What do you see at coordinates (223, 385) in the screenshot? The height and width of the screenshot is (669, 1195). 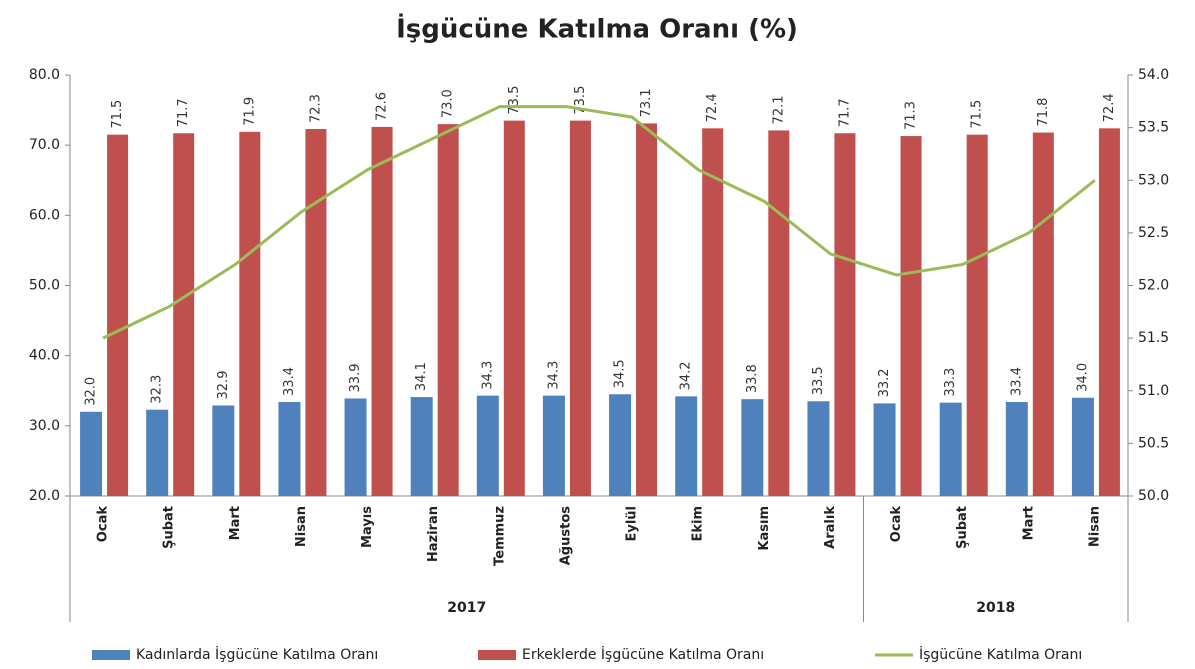 I see `value-label: 32.9` at bounding box center [223, 385].